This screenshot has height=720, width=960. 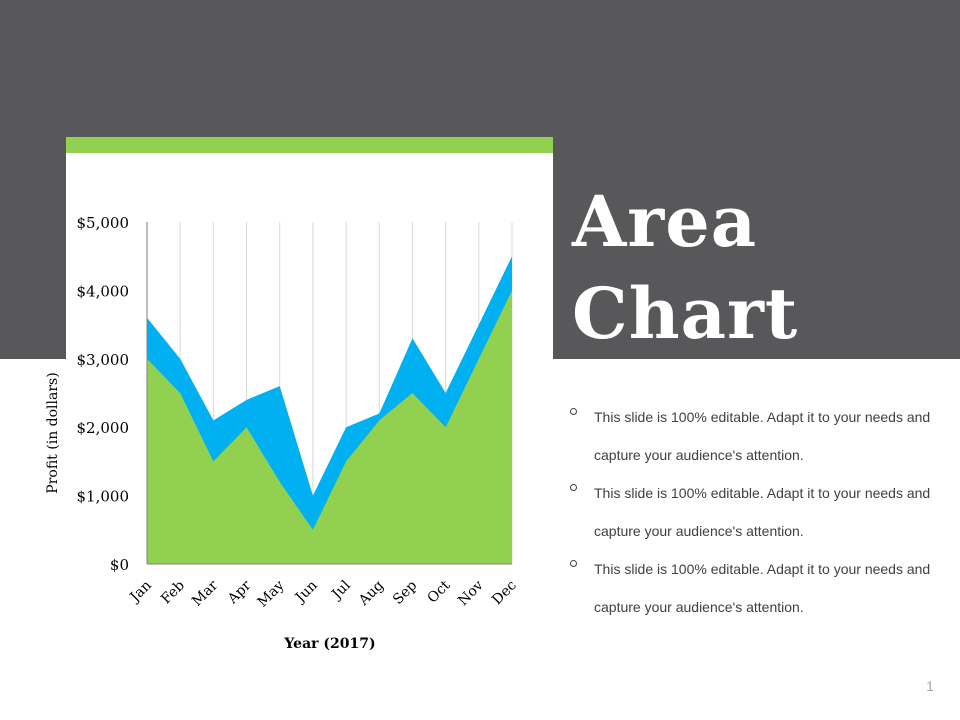 What do you see at coordinates (103, 360) in the screenshot?
I see `y-tick-label: $3,000` at bounding box center [103, 360].